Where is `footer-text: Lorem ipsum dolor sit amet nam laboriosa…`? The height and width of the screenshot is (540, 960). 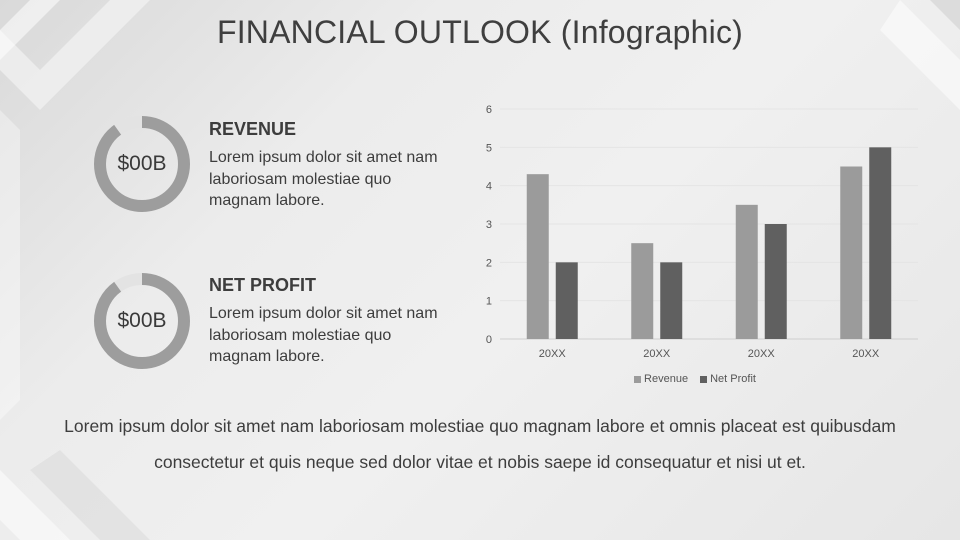 footer-text: Lorem ipsum dolor sit amet nam laboriosa… is located at coordinates (480, 444).